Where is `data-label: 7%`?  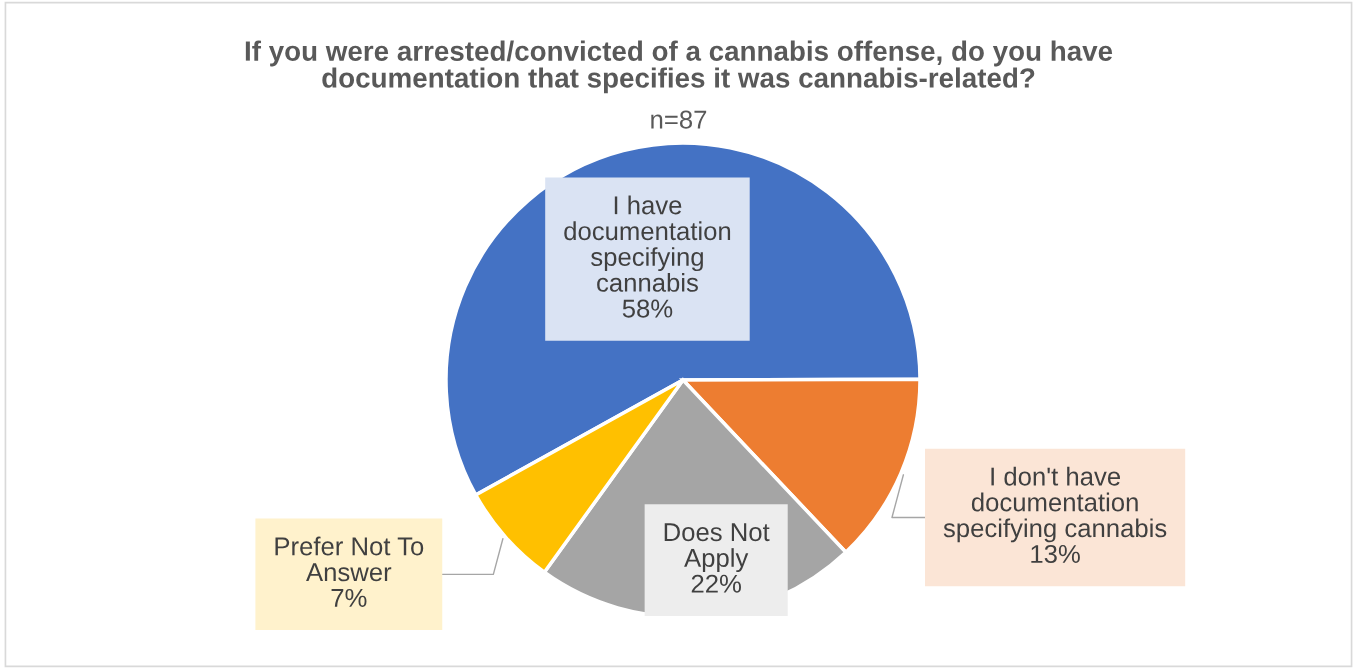 data-label: 7% is located at coordinates (349, 597).